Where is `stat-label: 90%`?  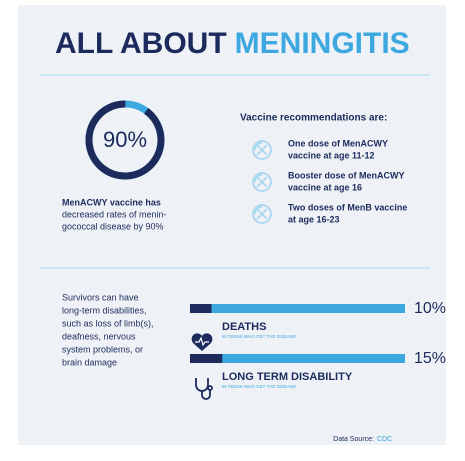 stat-label: 90% is located at coordinates (125, 139).